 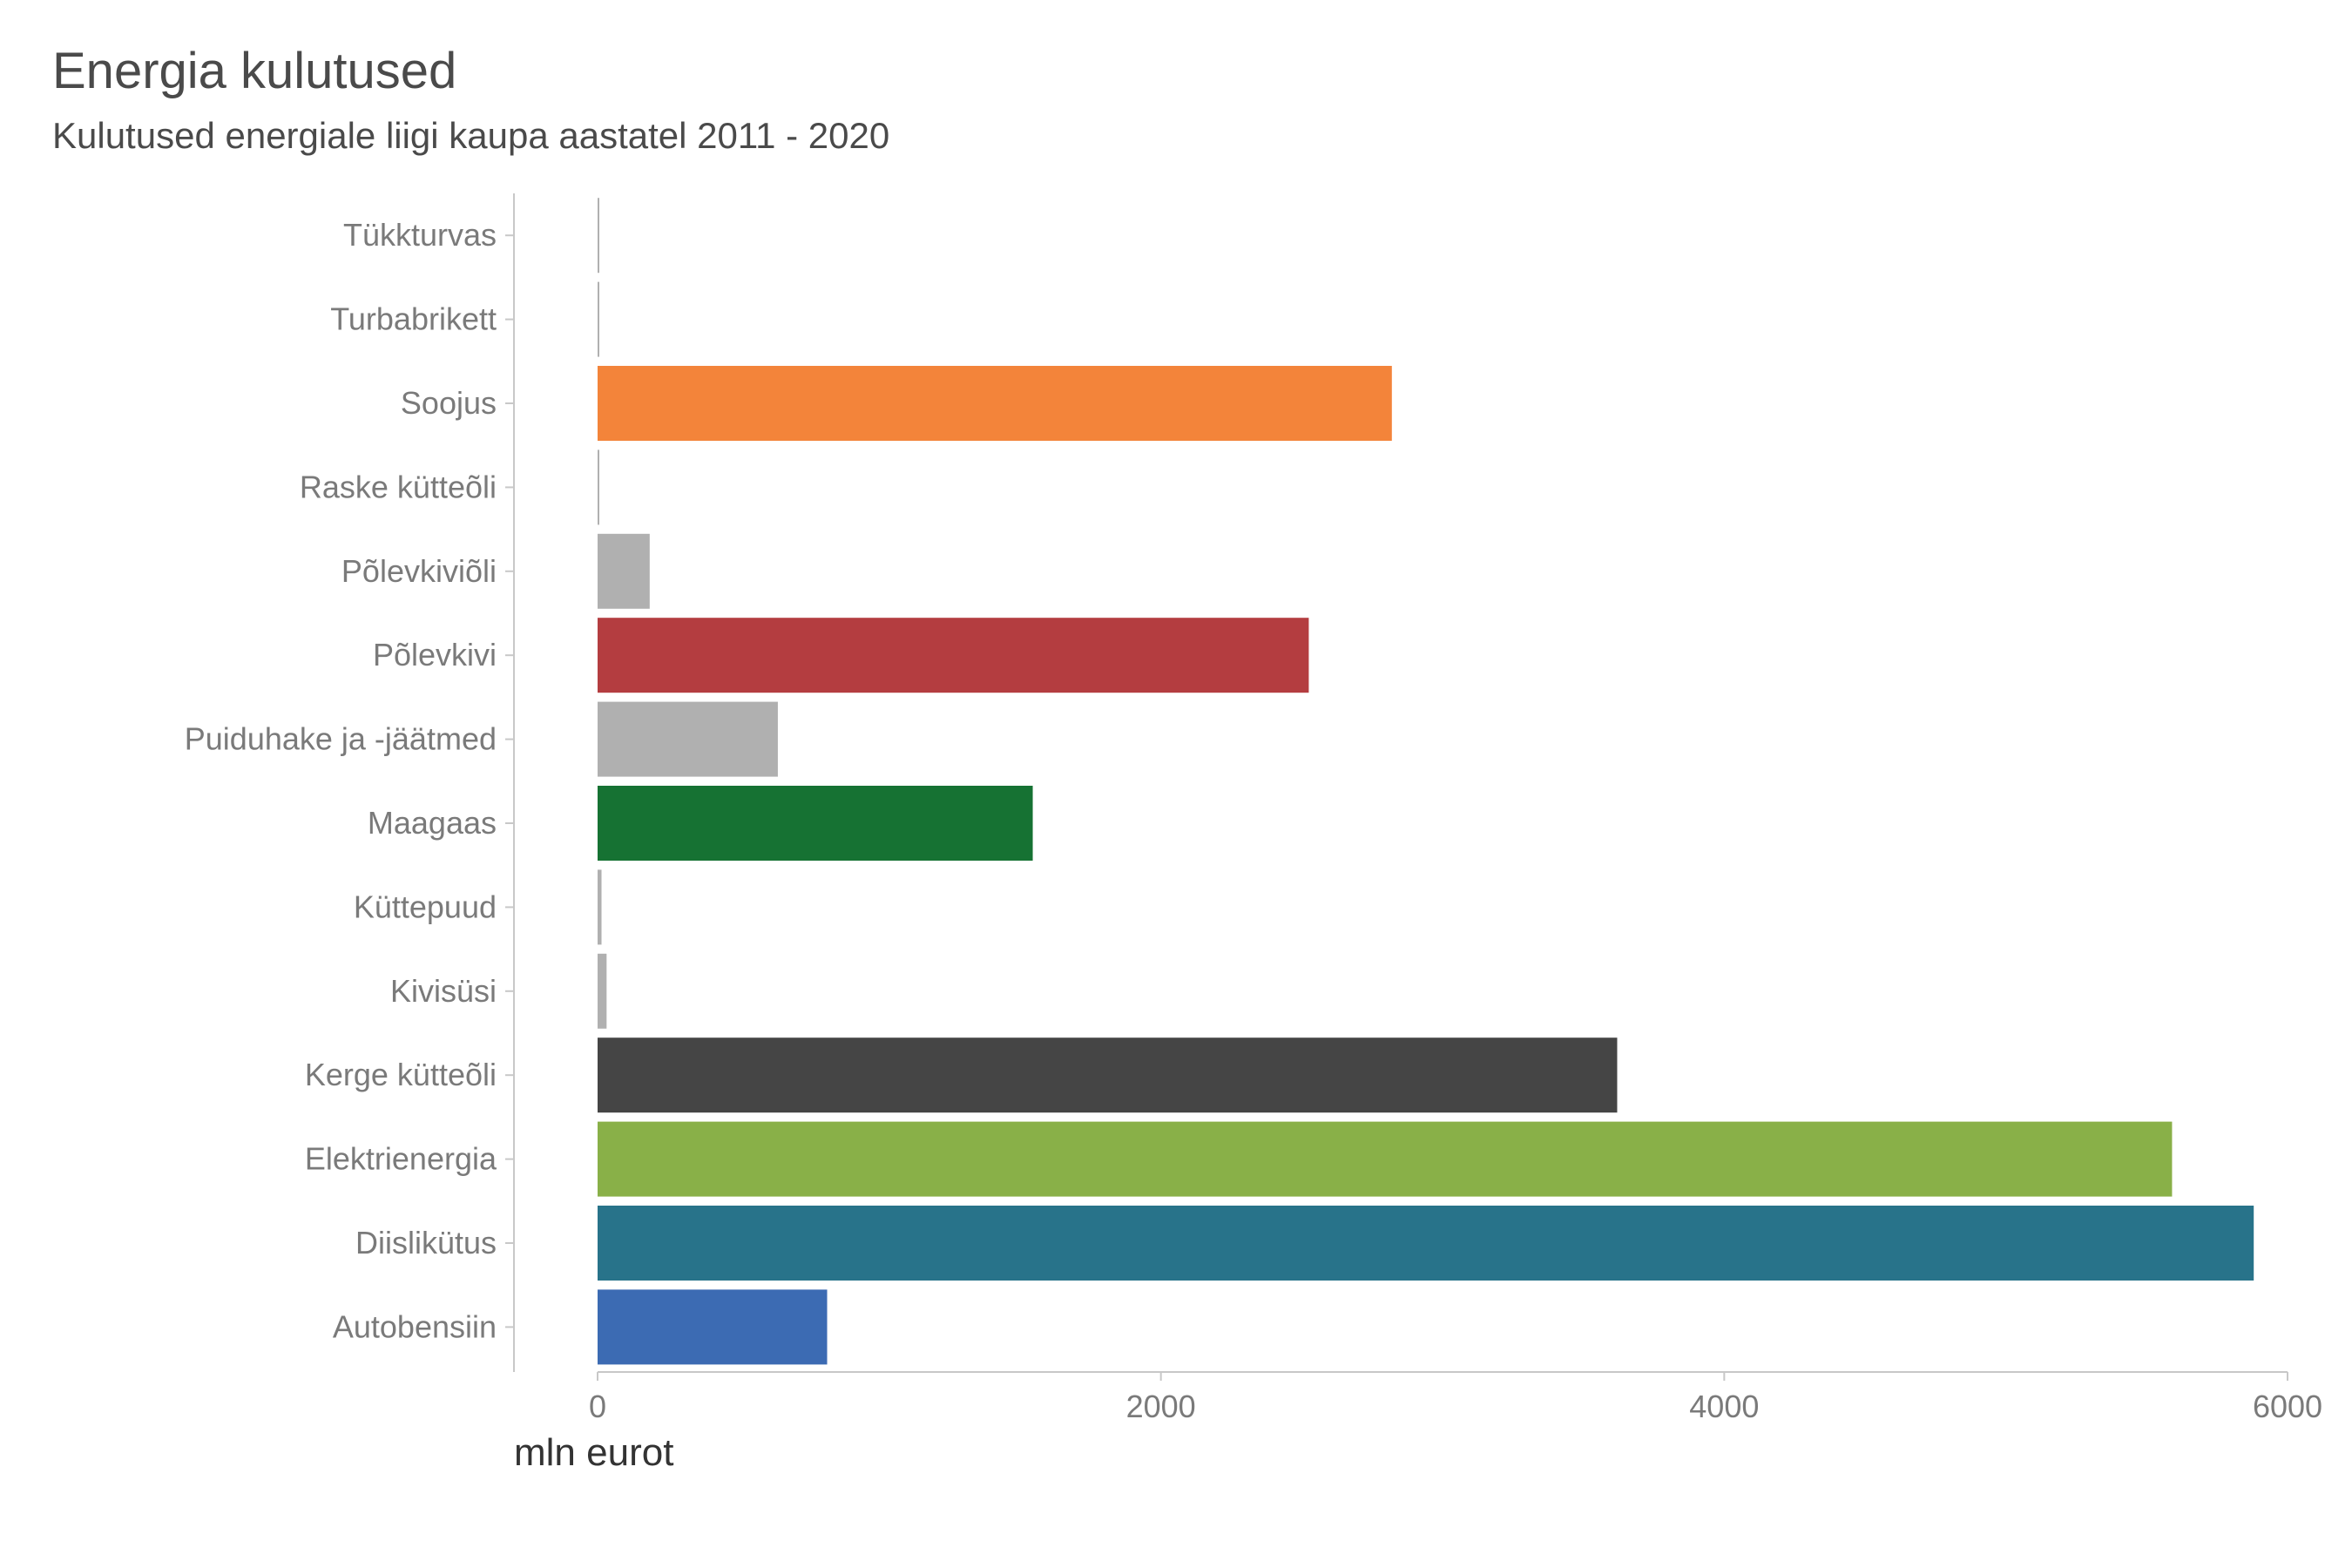 What do you see at coordinates (401, 1074) in the screenshot?
I see `y-tick-label: Kerge kütteõli` at bounding box center [401, 1074].